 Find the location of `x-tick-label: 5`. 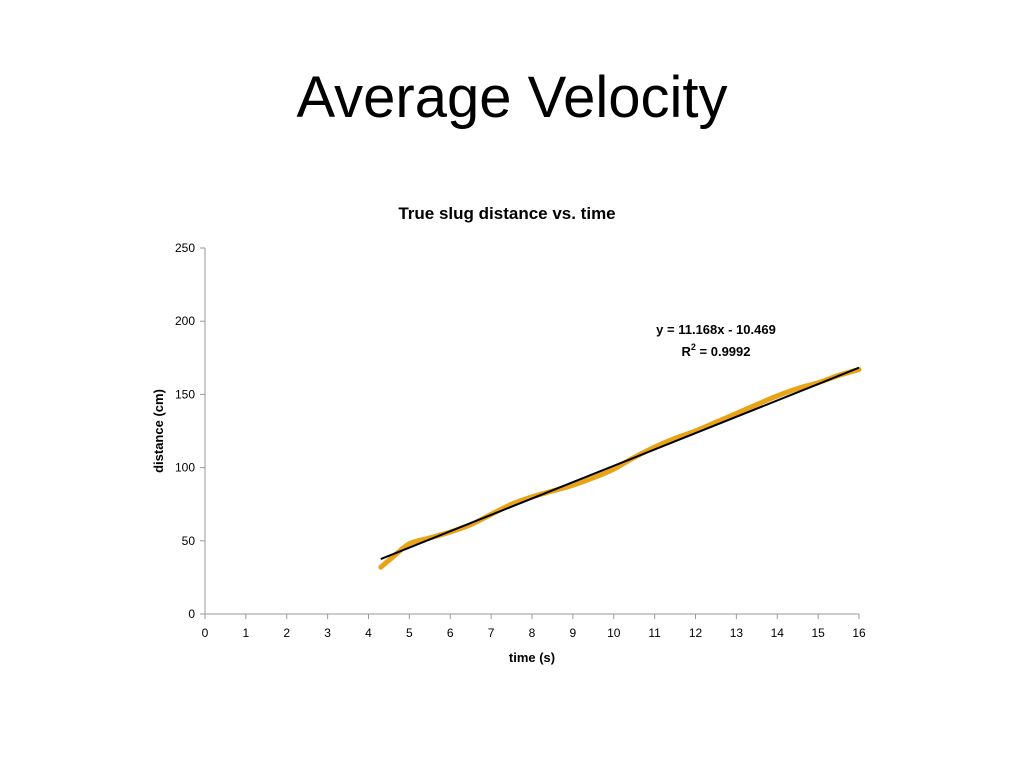

x-tick-label: 5 is located at coordinates (409, 633).